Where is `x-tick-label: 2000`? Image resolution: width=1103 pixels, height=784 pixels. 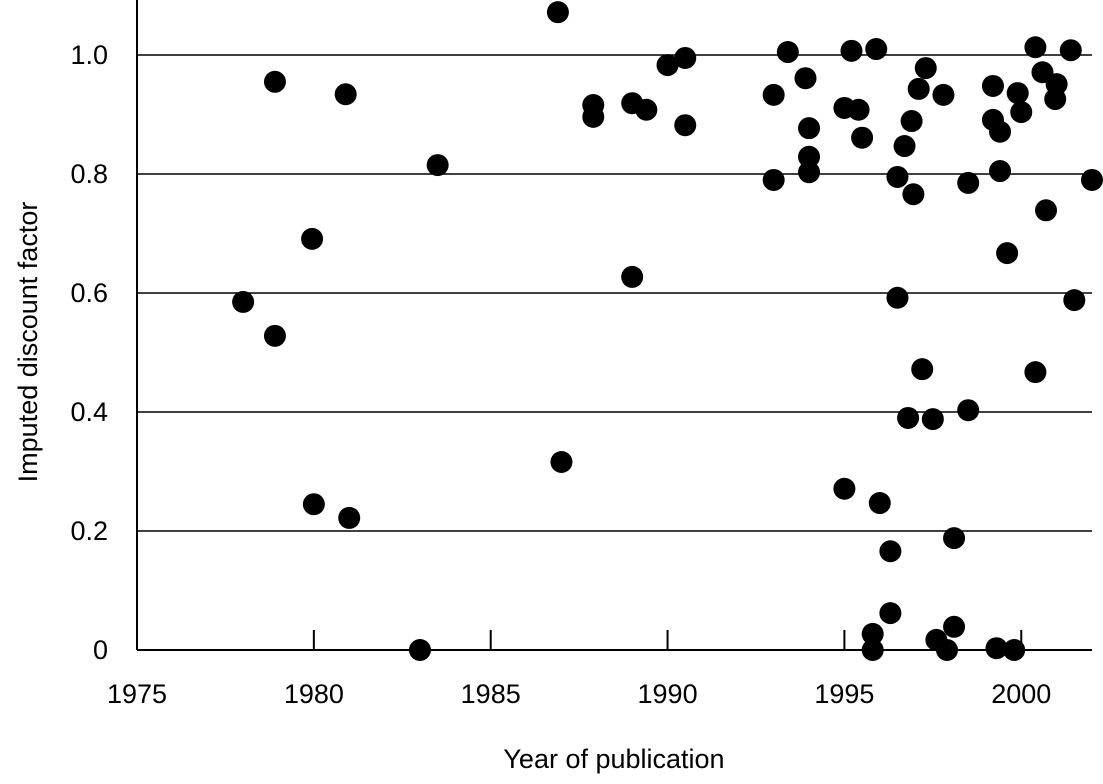 x-tick-label: 2000 is located at coordinates (1021, 694).